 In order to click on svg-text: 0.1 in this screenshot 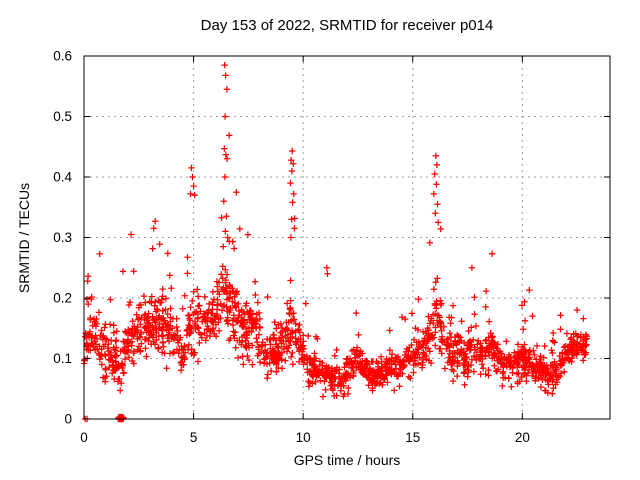, I will do `click(62, 358)`.